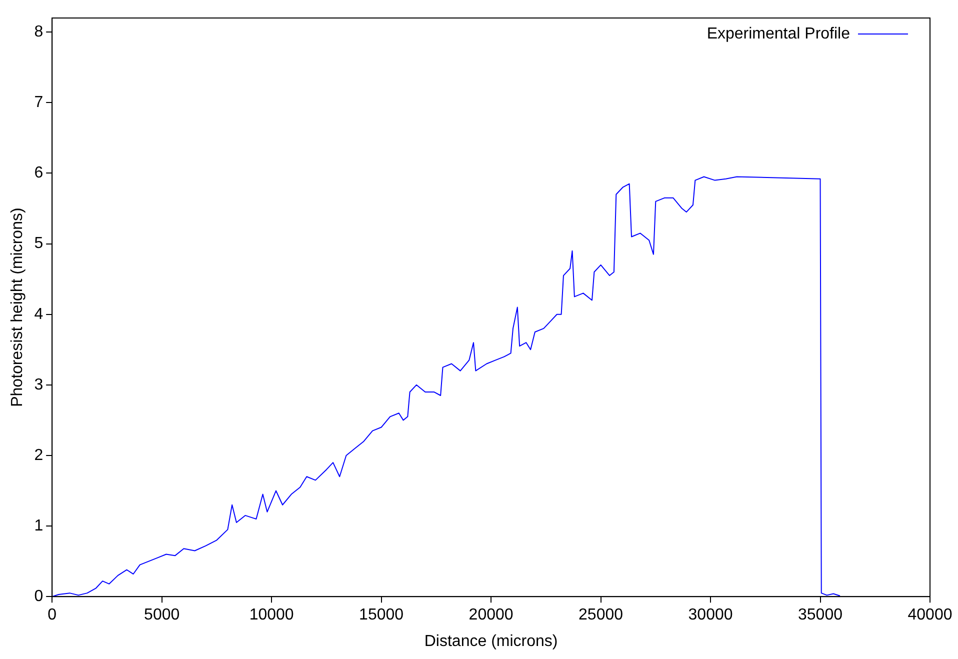  What do you see at coordinates (39, 455) in the screenshot?
I see `y-tick-label: 2` at bounding box center [39, 455].